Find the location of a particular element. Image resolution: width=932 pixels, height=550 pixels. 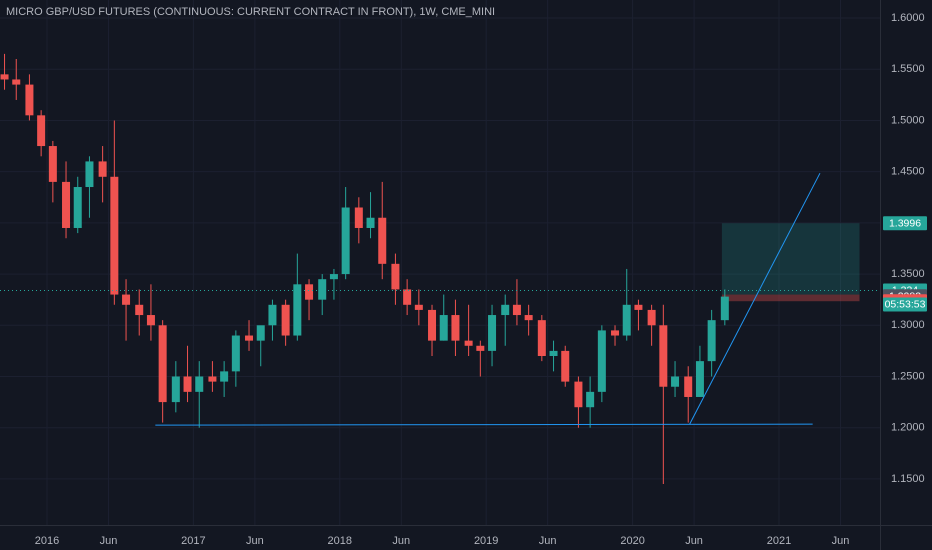

y-tick-label: 1.2000 is located at coordinates (908, 428).